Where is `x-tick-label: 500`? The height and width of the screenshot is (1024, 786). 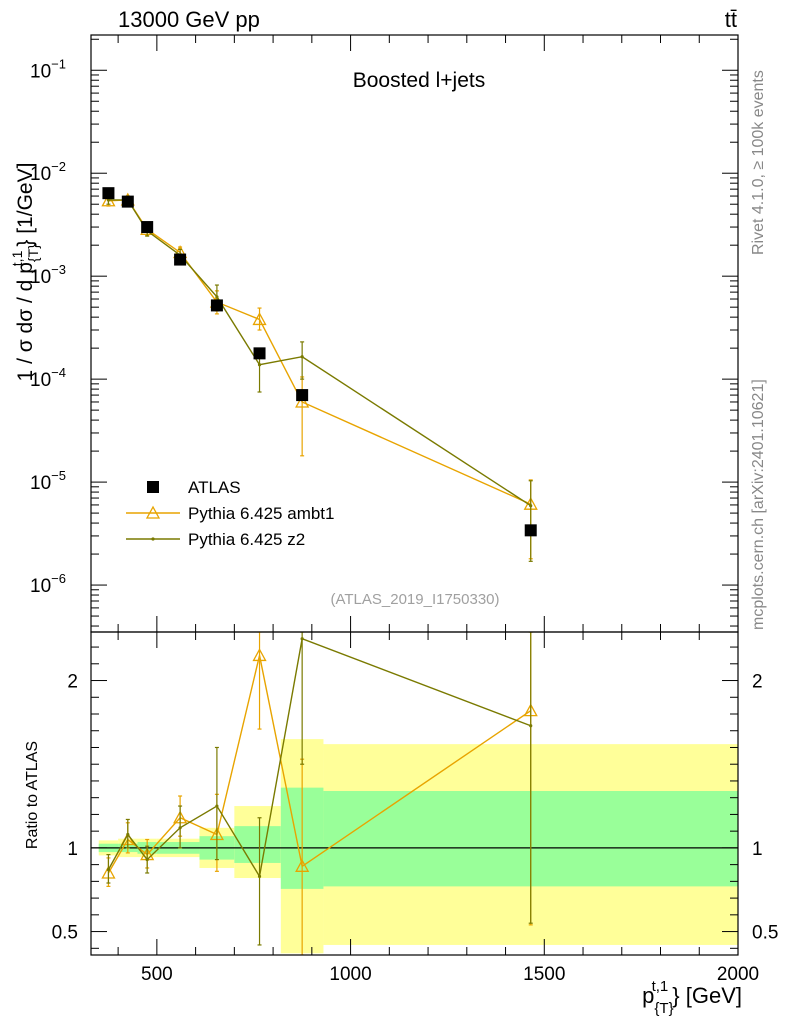
x-tick-label: 500 is located at coordinates (157, 974).